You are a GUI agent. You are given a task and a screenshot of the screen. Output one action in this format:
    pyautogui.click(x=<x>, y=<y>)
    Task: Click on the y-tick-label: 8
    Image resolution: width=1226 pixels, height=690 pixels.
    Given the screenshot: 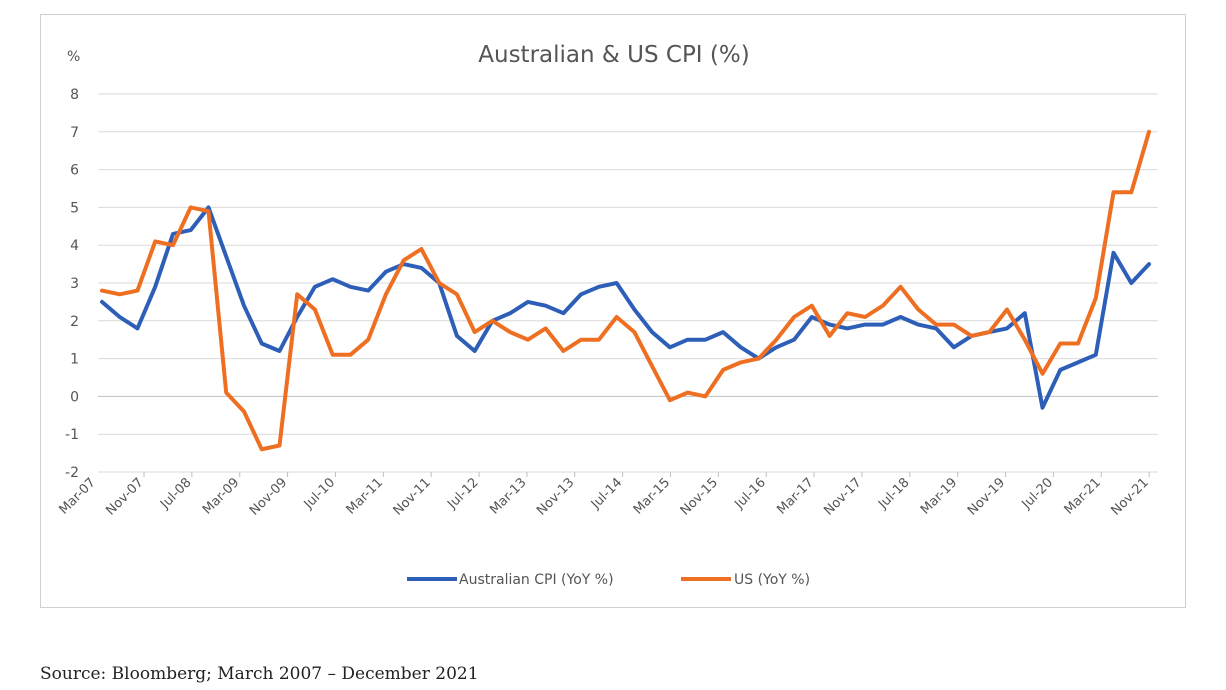 What is the action you would take?
    pyautogui.click(x=74, y=95)
    